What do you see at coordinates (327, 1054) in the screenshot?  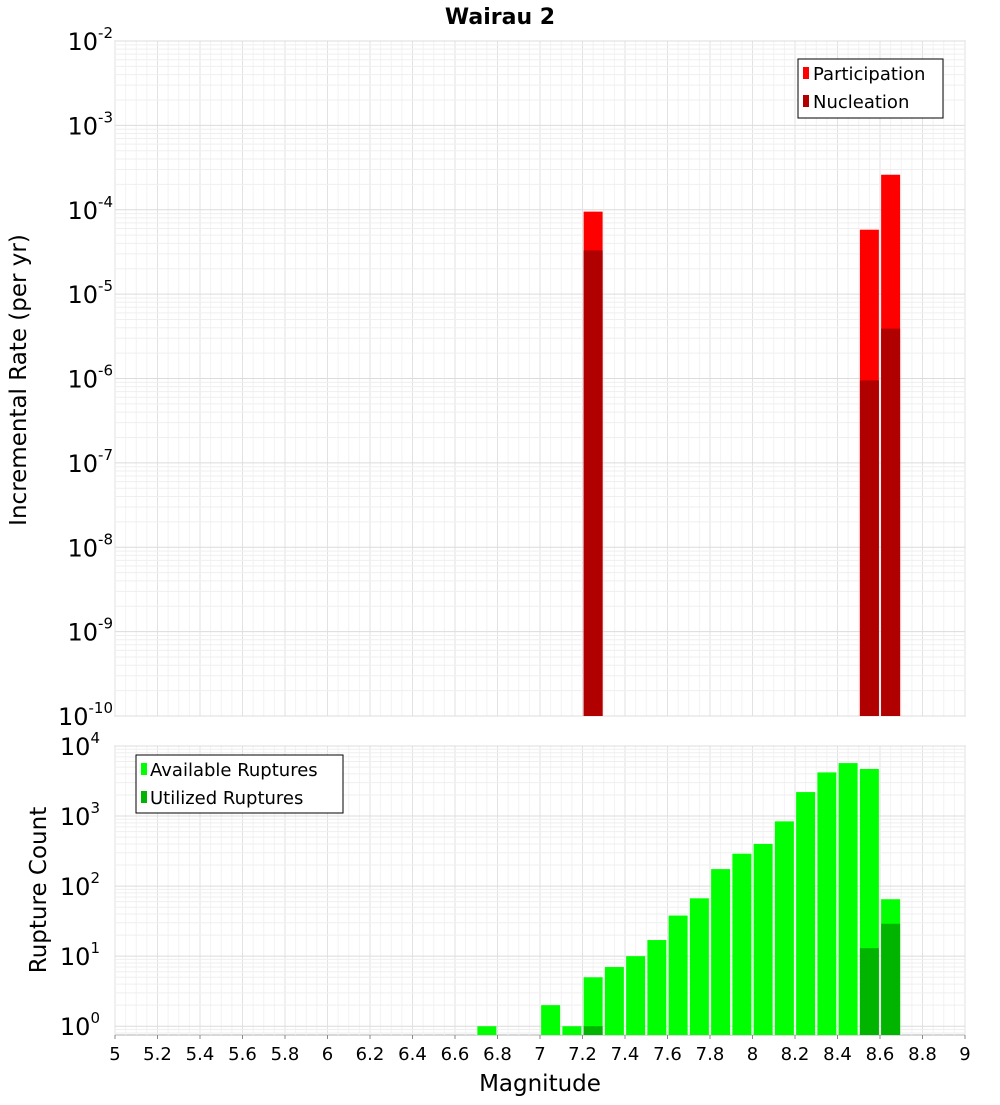 I see `x-tick-label: 6` at bounding box center [327, 1054].